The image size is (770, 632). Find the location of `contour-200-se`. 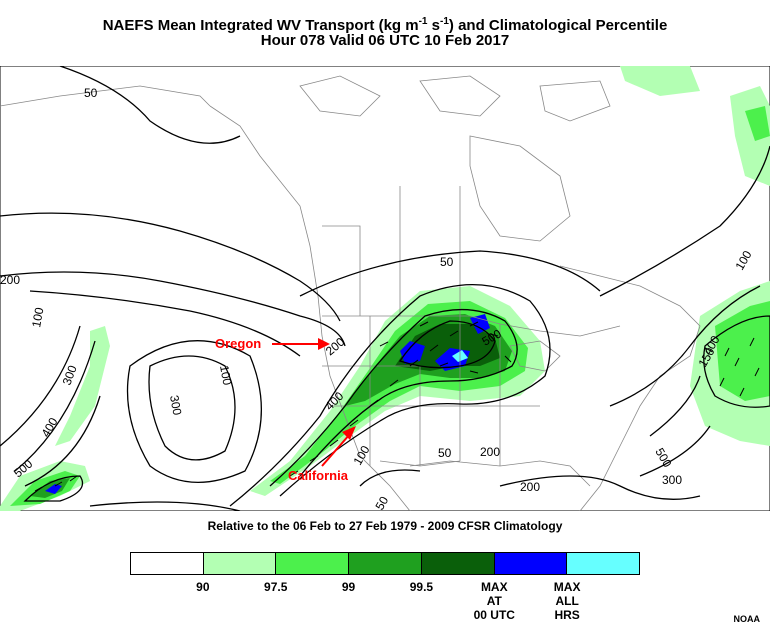

contour-200-se is located at coordinates (600, 487).